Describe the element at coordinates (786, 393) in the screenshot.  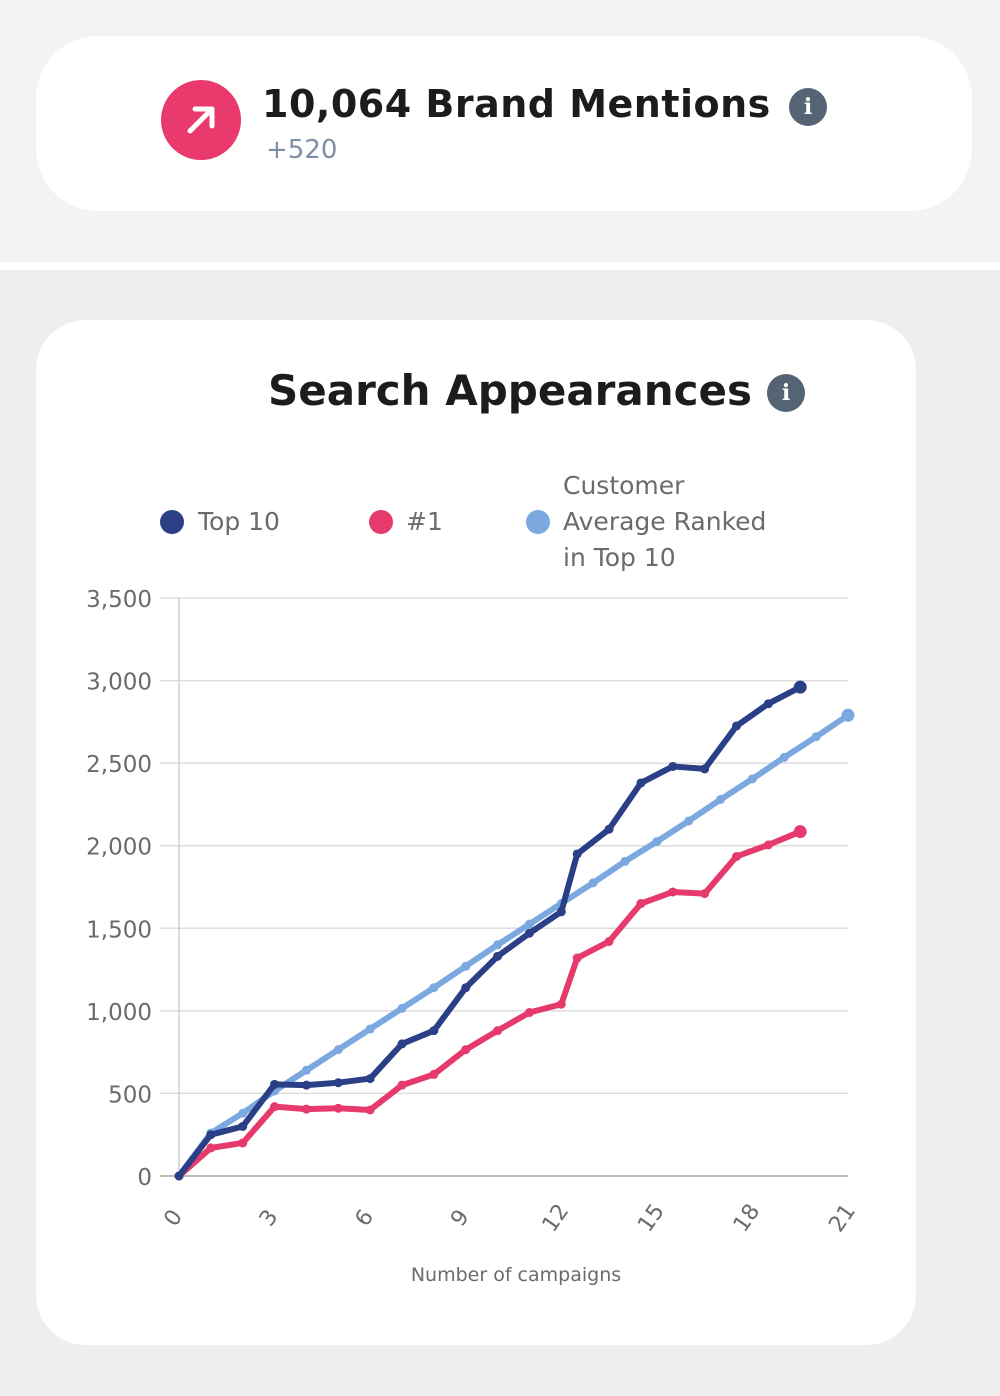
I see `chart-info-icon: i` at that location.